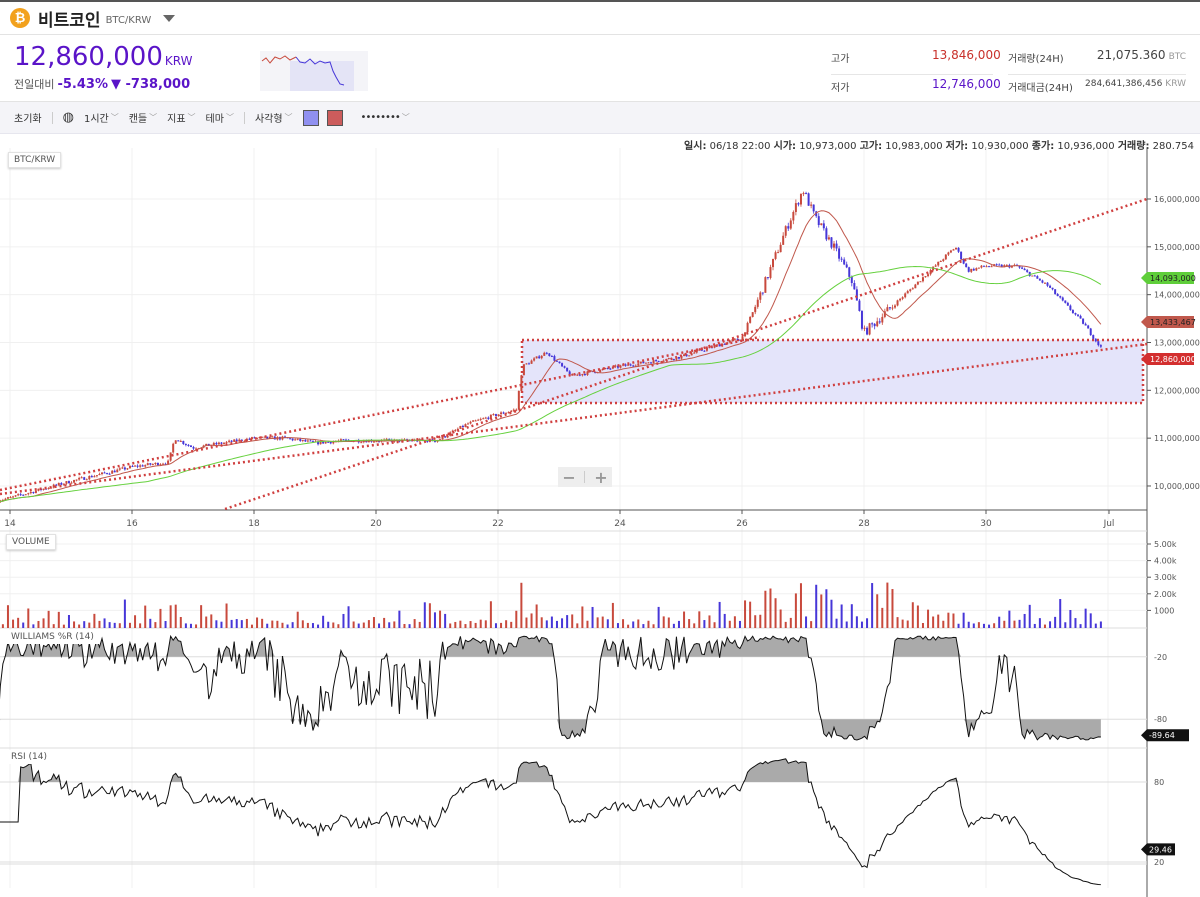  What do you see at coordinates (181, 119) in the screenshot?
I see `indicator-dropdown: 지표 ﹀` at bounding box center [181, 119].